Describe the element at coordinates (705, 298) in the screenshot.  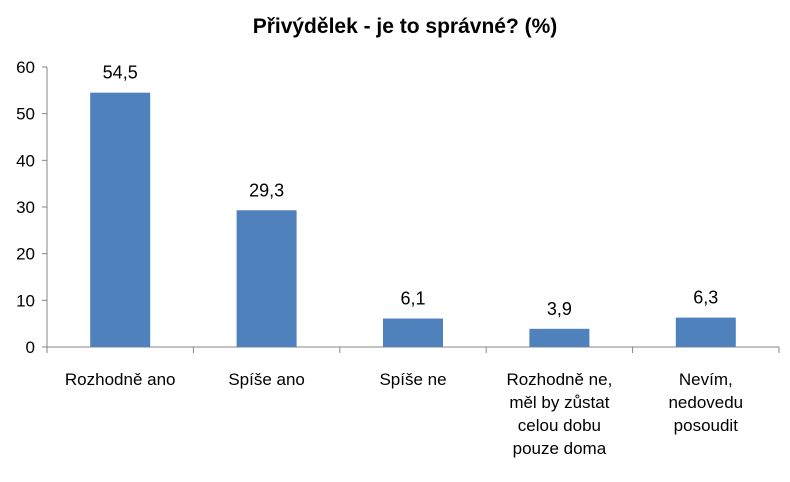
I see `data-label: 6,3` at that location.